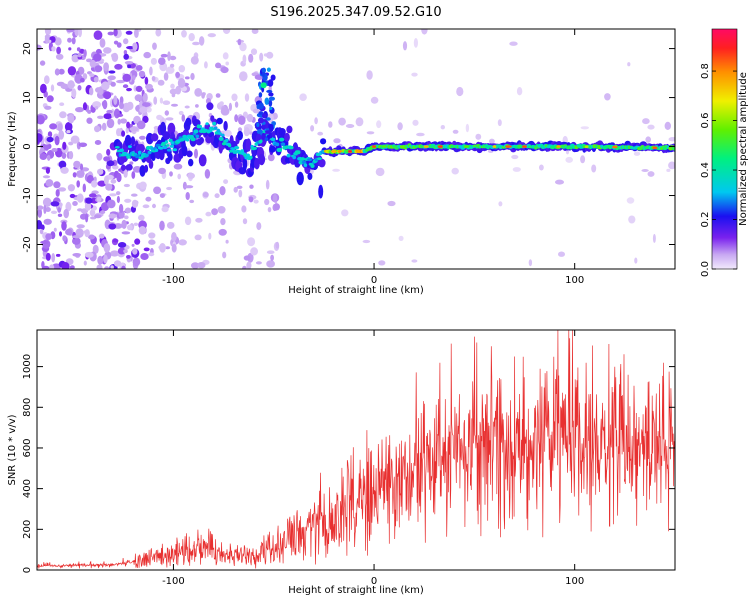 This screenshot has height=600, width=750. I want to click on snr-y-tick-label: 800, so click(27, 407).